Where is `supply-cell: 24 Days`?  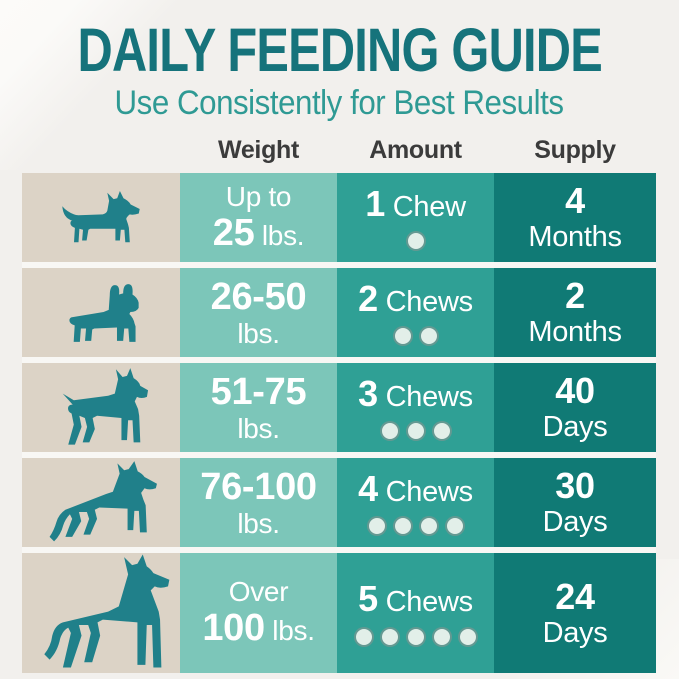
supply-cell: 24 Days is located at coordinates (575, 613).